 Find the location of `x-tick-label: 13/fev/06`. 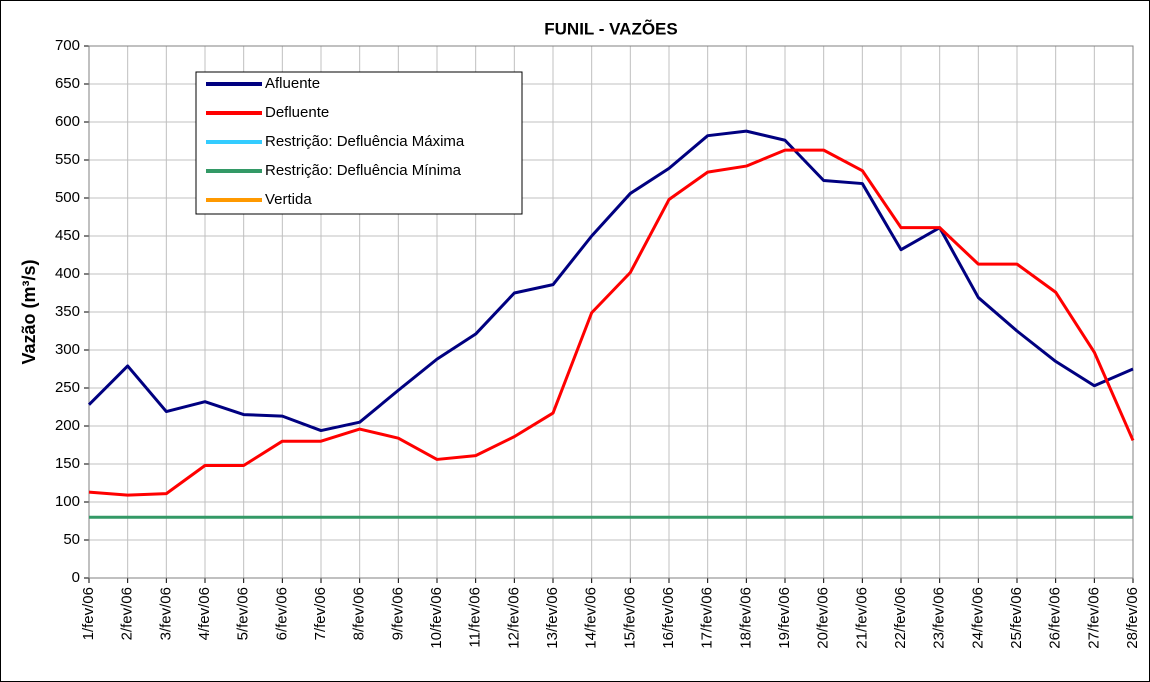

x-tick-label: 13/fev/06 is located at coordinates (552, 618).